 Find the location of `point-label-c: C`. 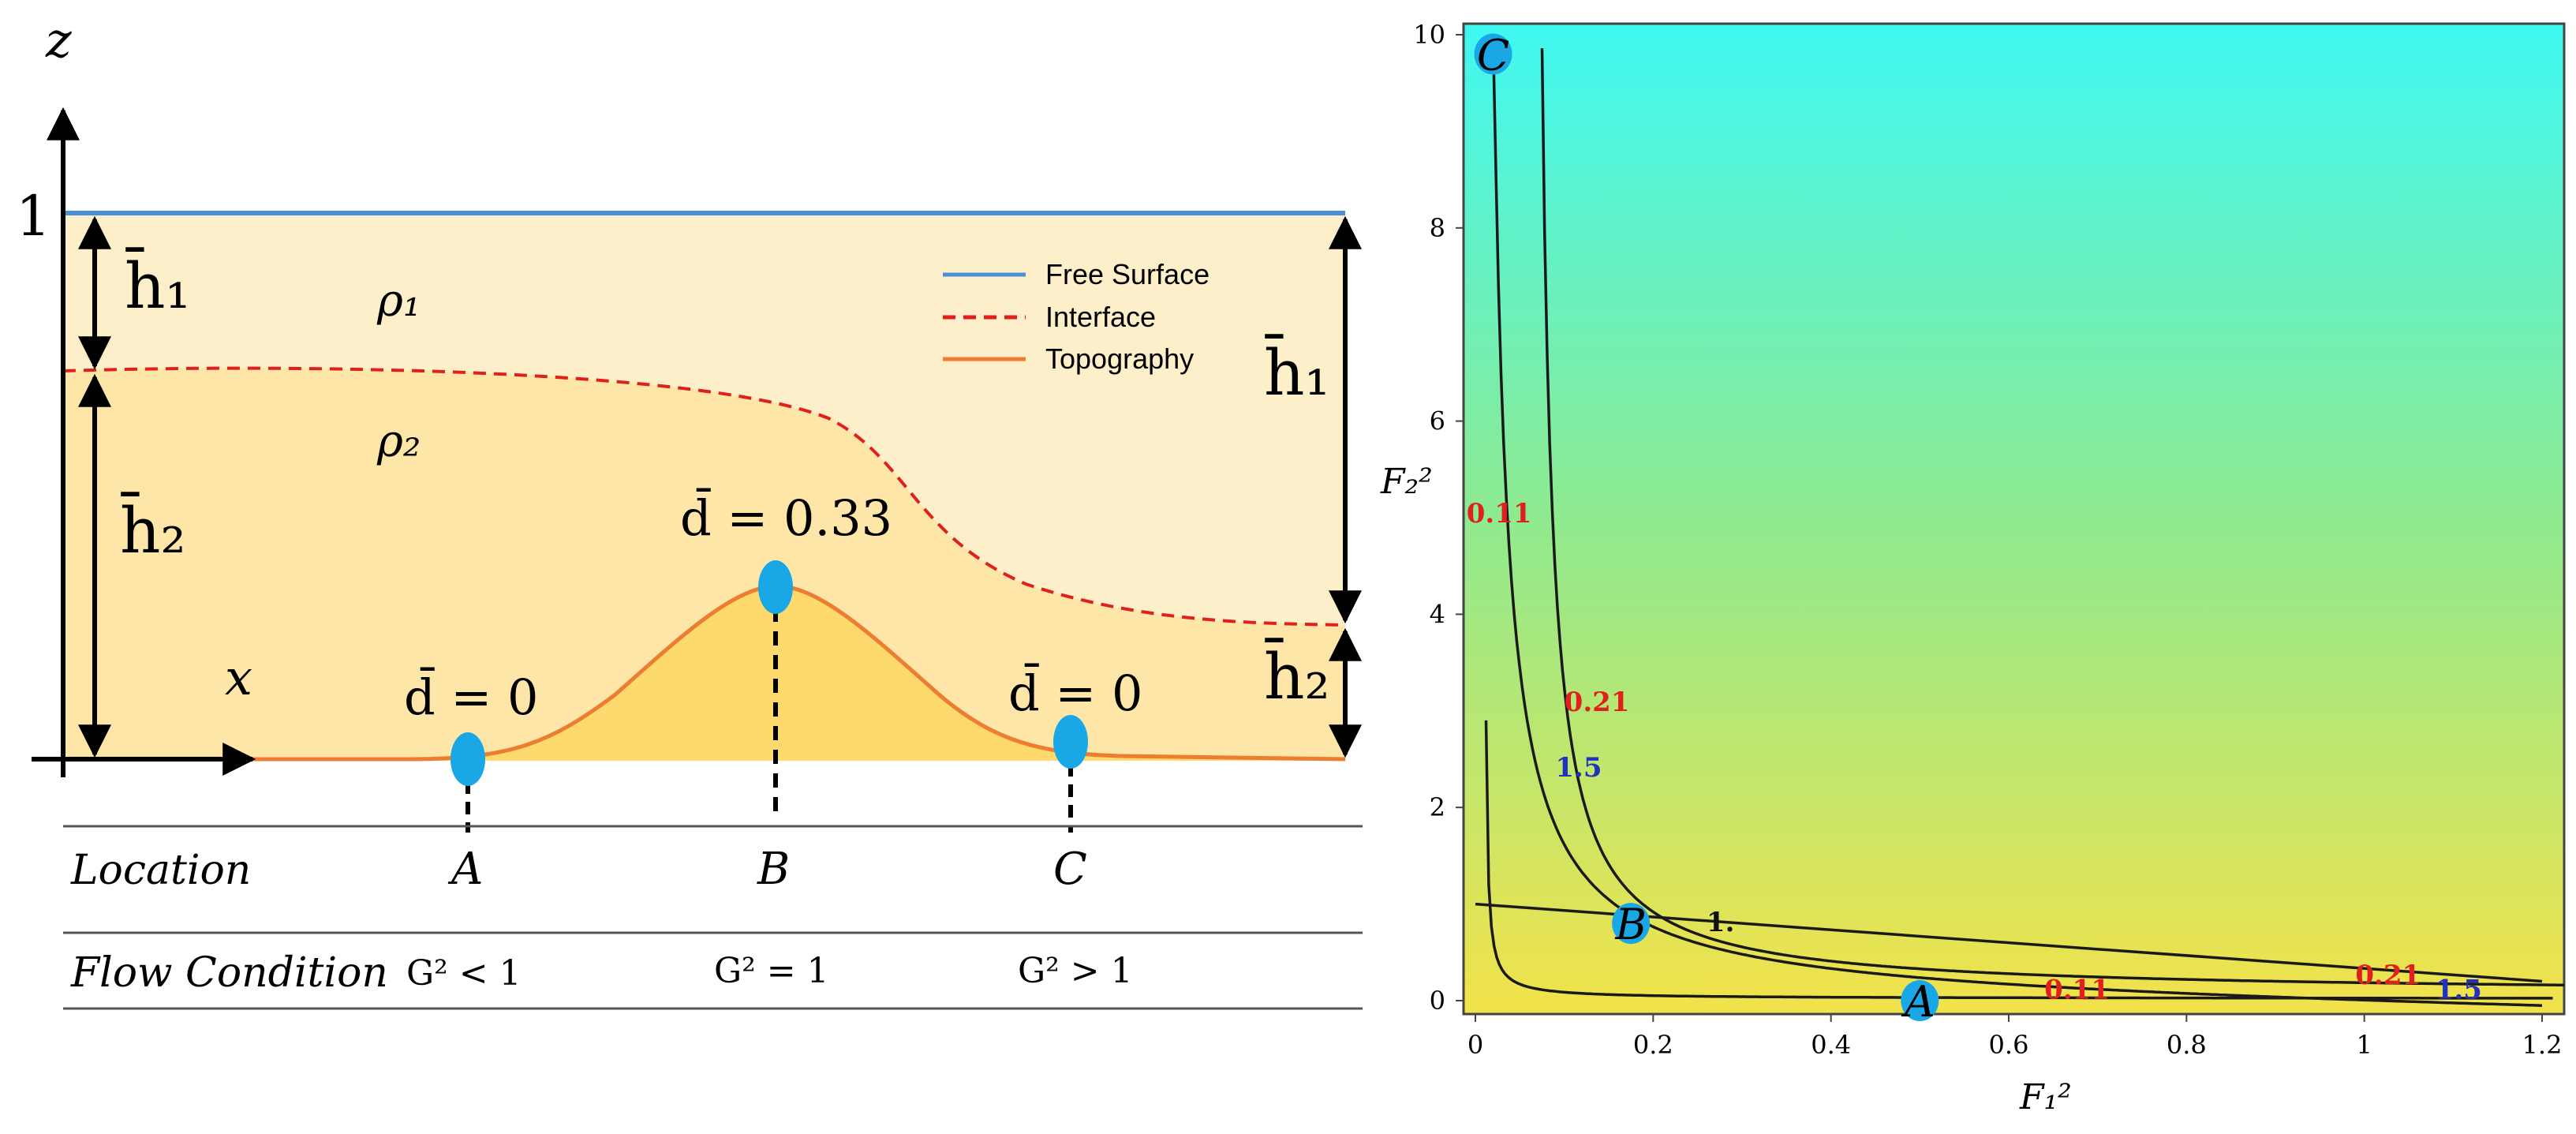

point-label-c: C is located at coordinates (1493, 55).